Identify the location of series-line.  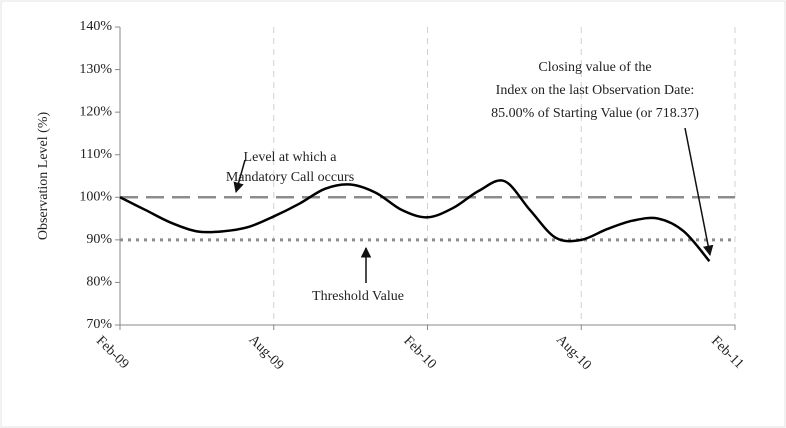
(415, 220).